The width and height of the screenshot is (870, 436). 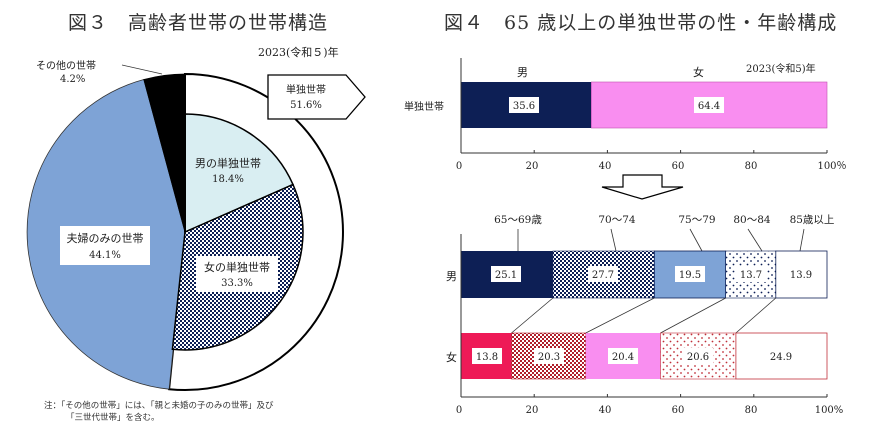 I want to click on age-80-84: 80～84, so click(x=752, y=220).